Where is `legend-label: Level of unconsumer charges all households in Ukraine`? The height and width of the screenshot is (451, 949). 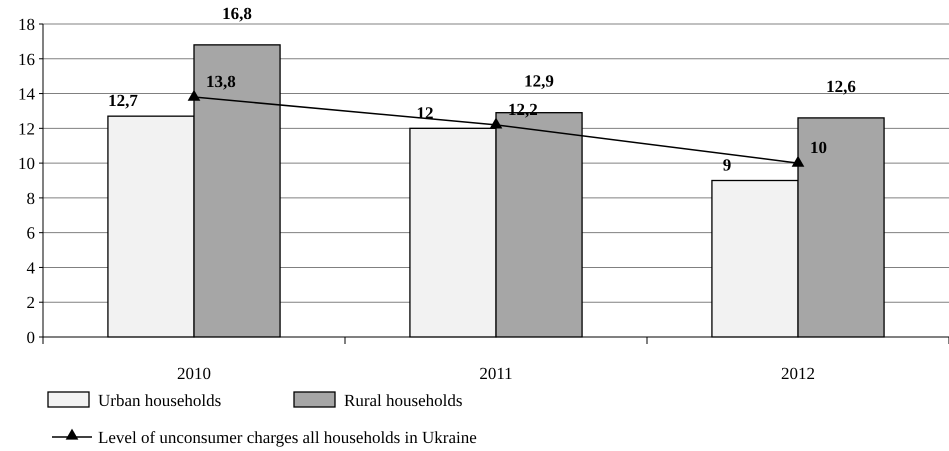
legend-label: Level of unconsumer charges all households in Ukraine is located at coordinates (287, 437).